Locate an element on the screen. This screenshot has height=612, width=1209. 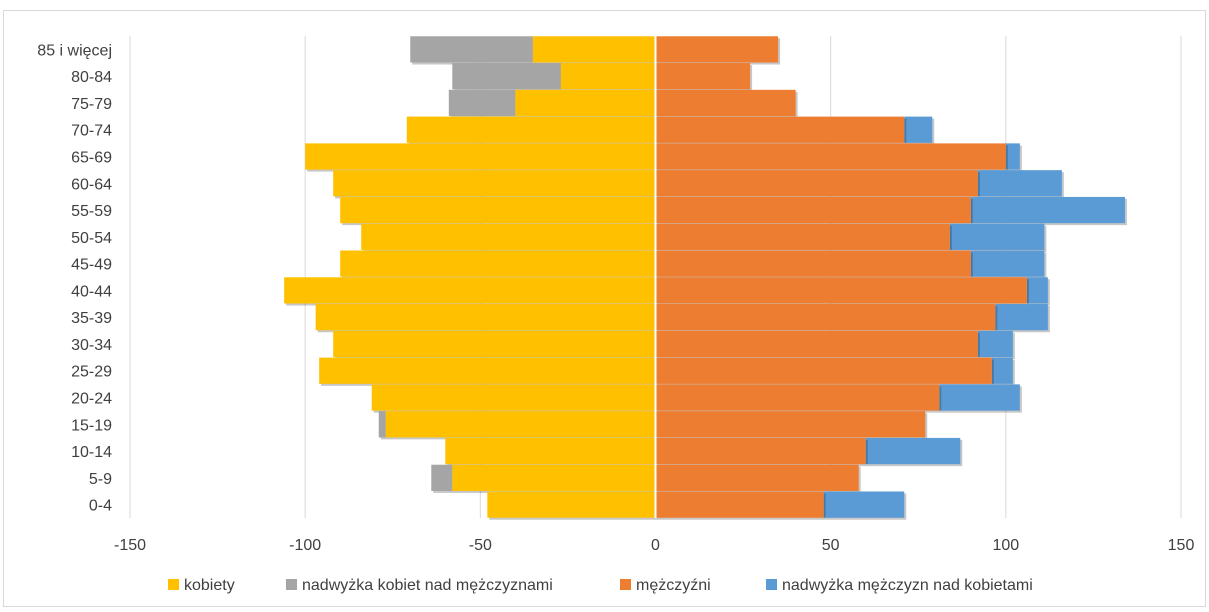
y-tick-label: 10-14 is located at coordinates (91, 452).